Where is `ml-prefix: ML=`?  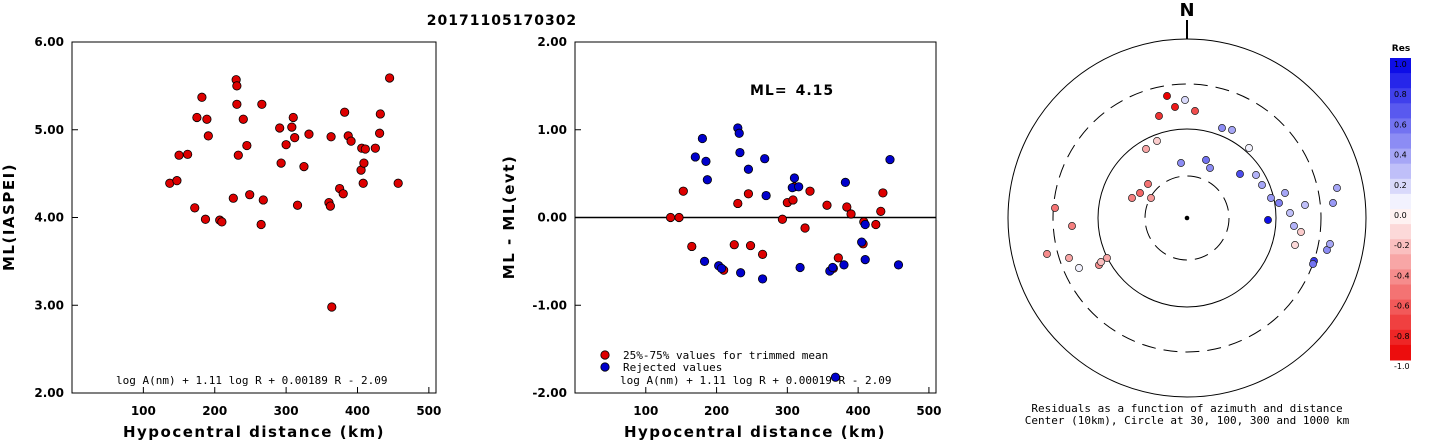 ml-prefix: ML= is located at coordinates (769, 91).